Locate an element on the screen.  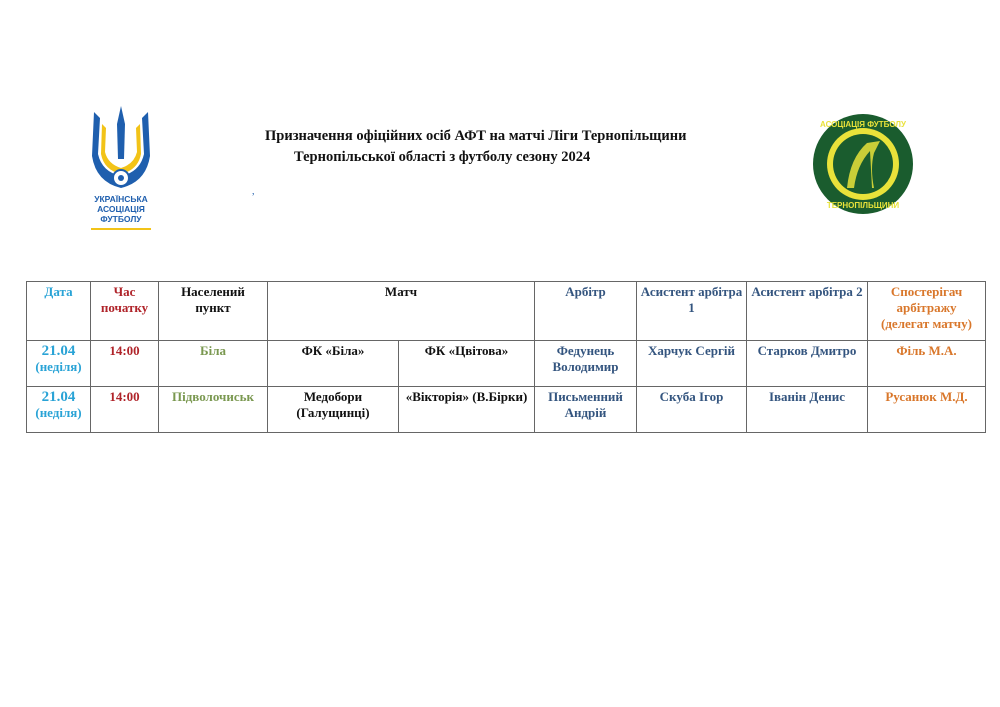
header-match: Матч is located at coordinates (401, 311).